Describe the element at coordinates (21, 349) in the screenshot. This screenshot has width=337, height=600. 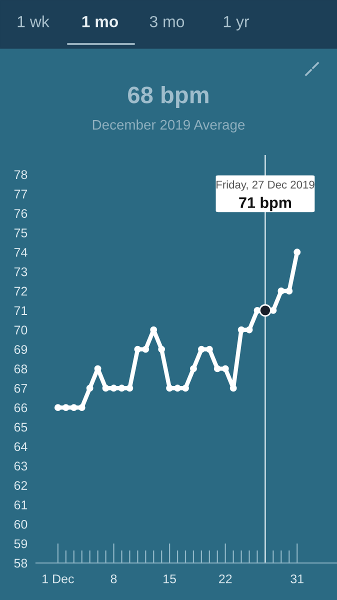
I see `y-tick-label: 69` at that location.